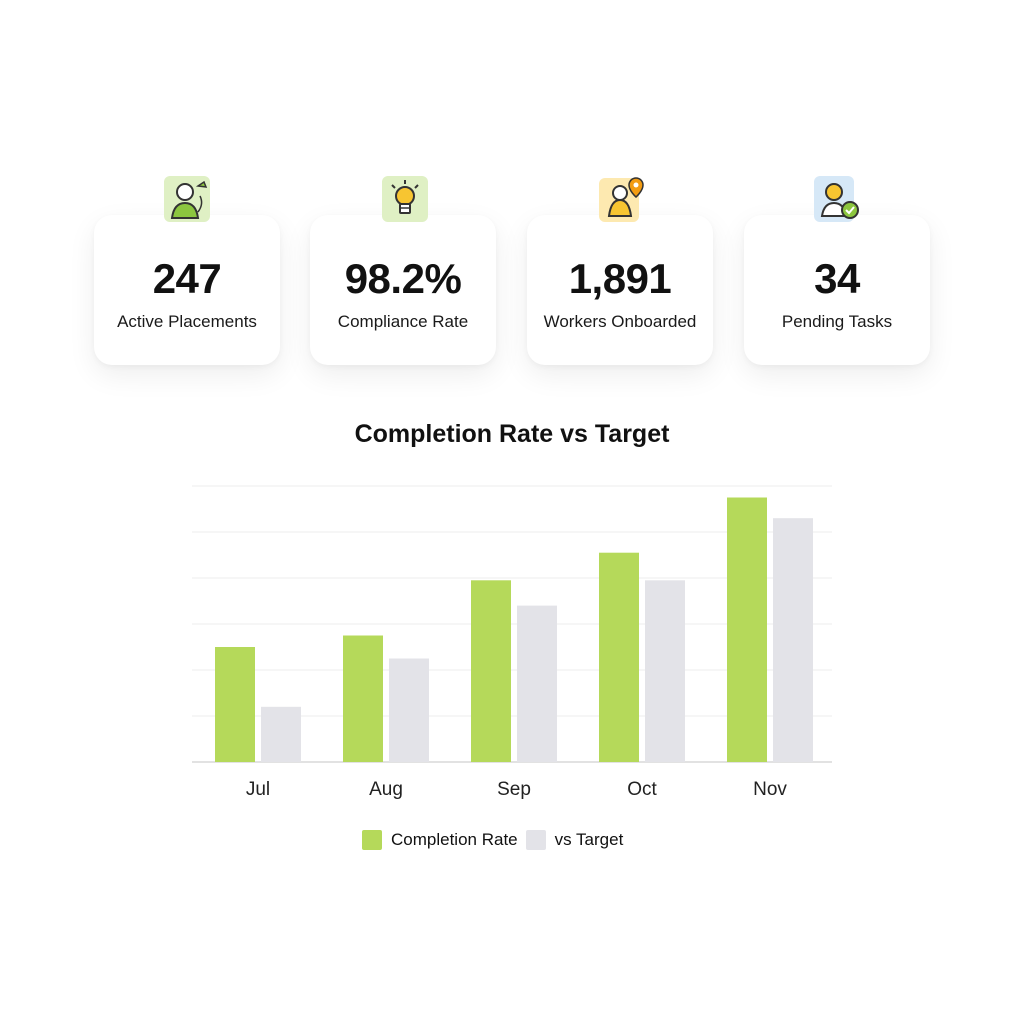  Describe the element at coordinates (187, 199) in the screenshot. I see `worker-icon` at that location.